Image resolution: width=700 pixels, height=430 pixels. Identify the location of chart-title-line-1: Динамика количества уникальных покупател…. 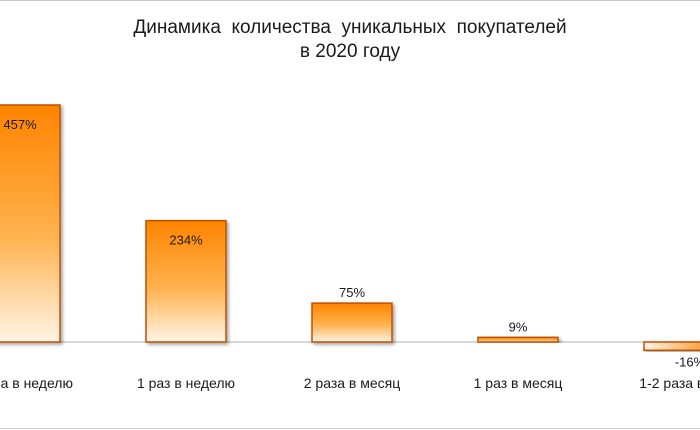
(350, 27).